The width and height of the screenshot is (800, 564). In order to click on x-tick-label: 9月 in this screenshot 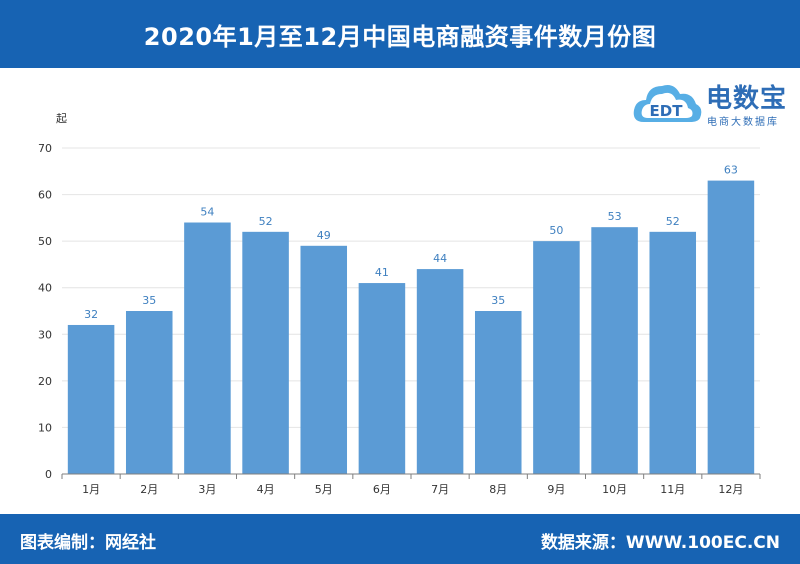, I will do `click(556, 489)`.